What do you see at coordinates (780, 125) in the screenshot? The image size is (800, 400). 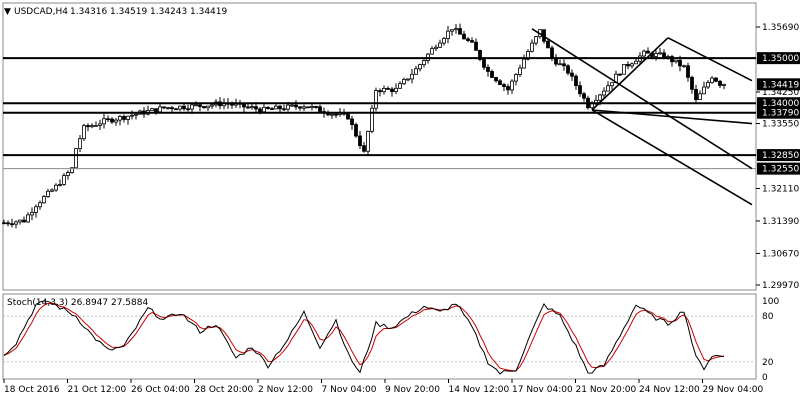 I see `price-tick-label: 1.33550` at bounding box center [780, 125].